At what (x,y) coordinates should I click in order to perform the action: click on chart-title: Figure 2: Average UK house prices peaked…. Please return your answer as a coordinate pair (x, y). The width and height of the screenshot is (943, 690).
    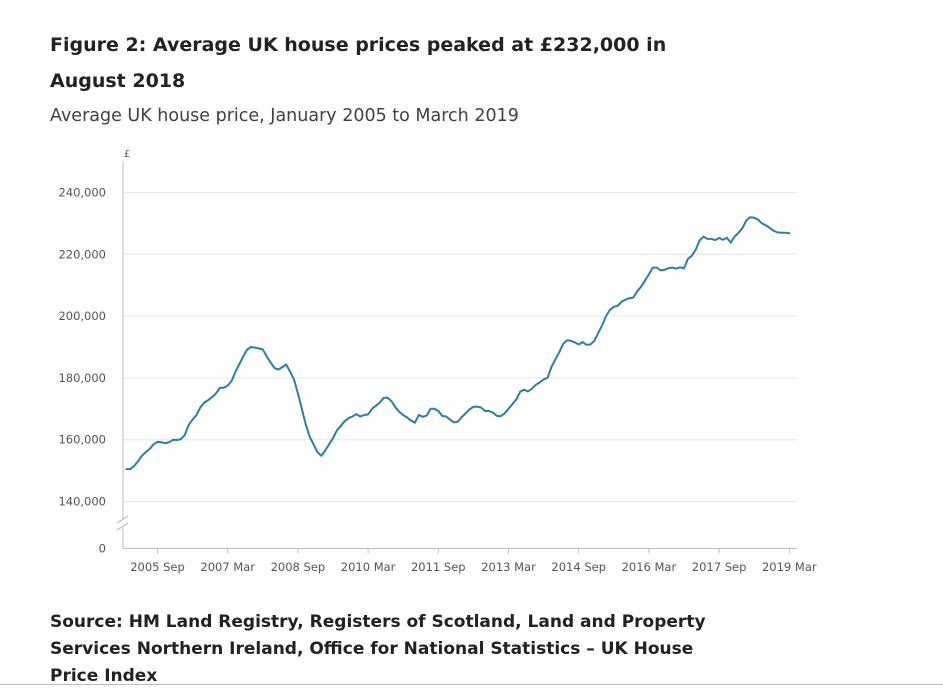
    Looking at the image, I should click on (358, 63).